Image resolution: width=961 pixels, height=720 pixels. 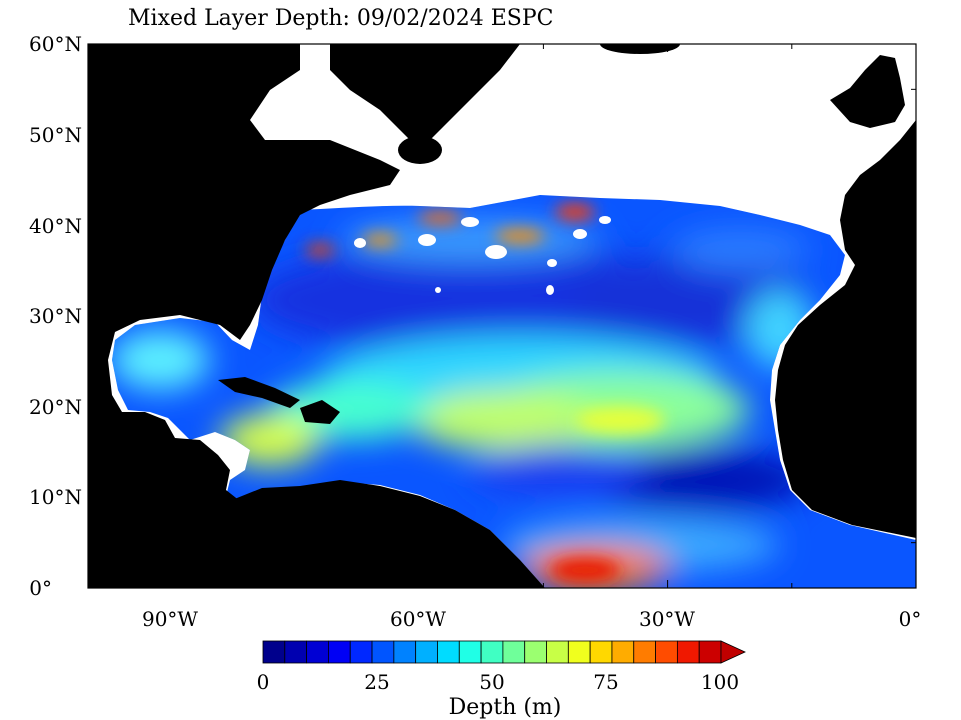 What do you see at coordinates (55, 497) in the screenshot?
I see `lat-label-10n: 10°N` at bounding box center [55, 497].